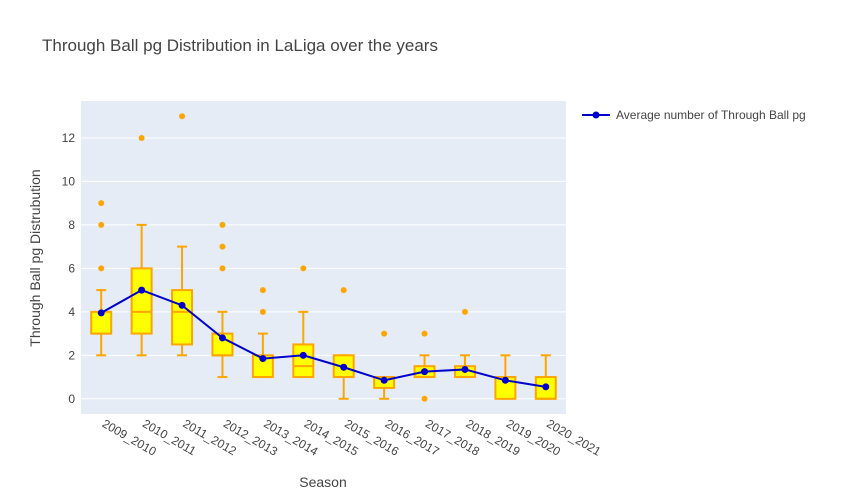 This screenshot has width=850, height=500. Describe the element at coordinates (71, 268) in the screenshot. I see `y-tick-label: 6` at that location.